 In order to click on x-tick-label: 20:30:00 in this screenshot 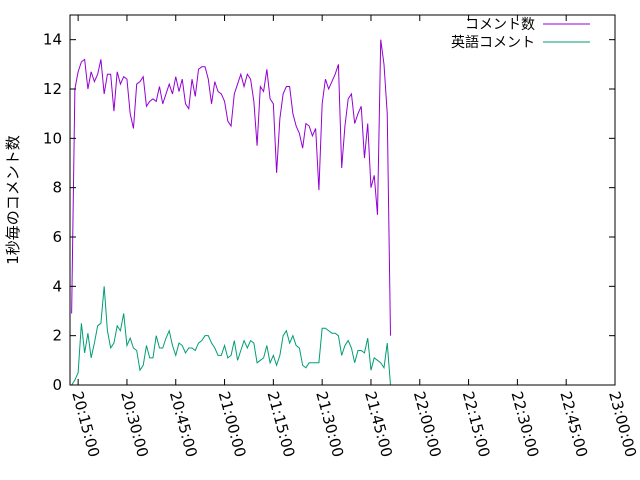, I will do `click(134, 424)`.